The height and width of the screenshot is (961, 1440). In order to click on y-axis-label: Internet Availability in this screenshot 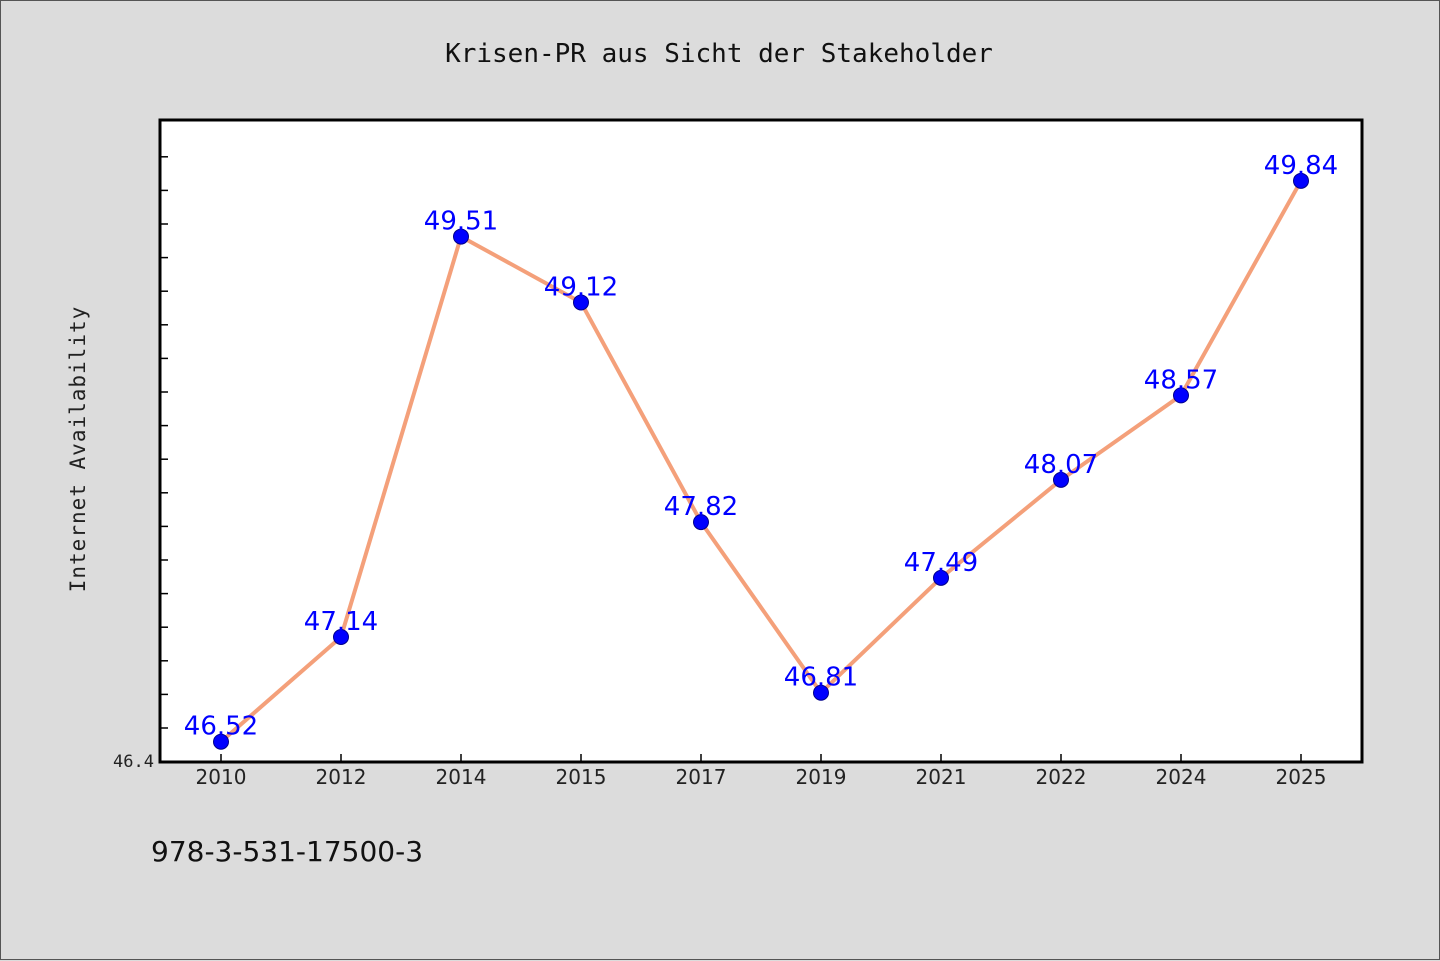, I will do `click(78, 449)`.